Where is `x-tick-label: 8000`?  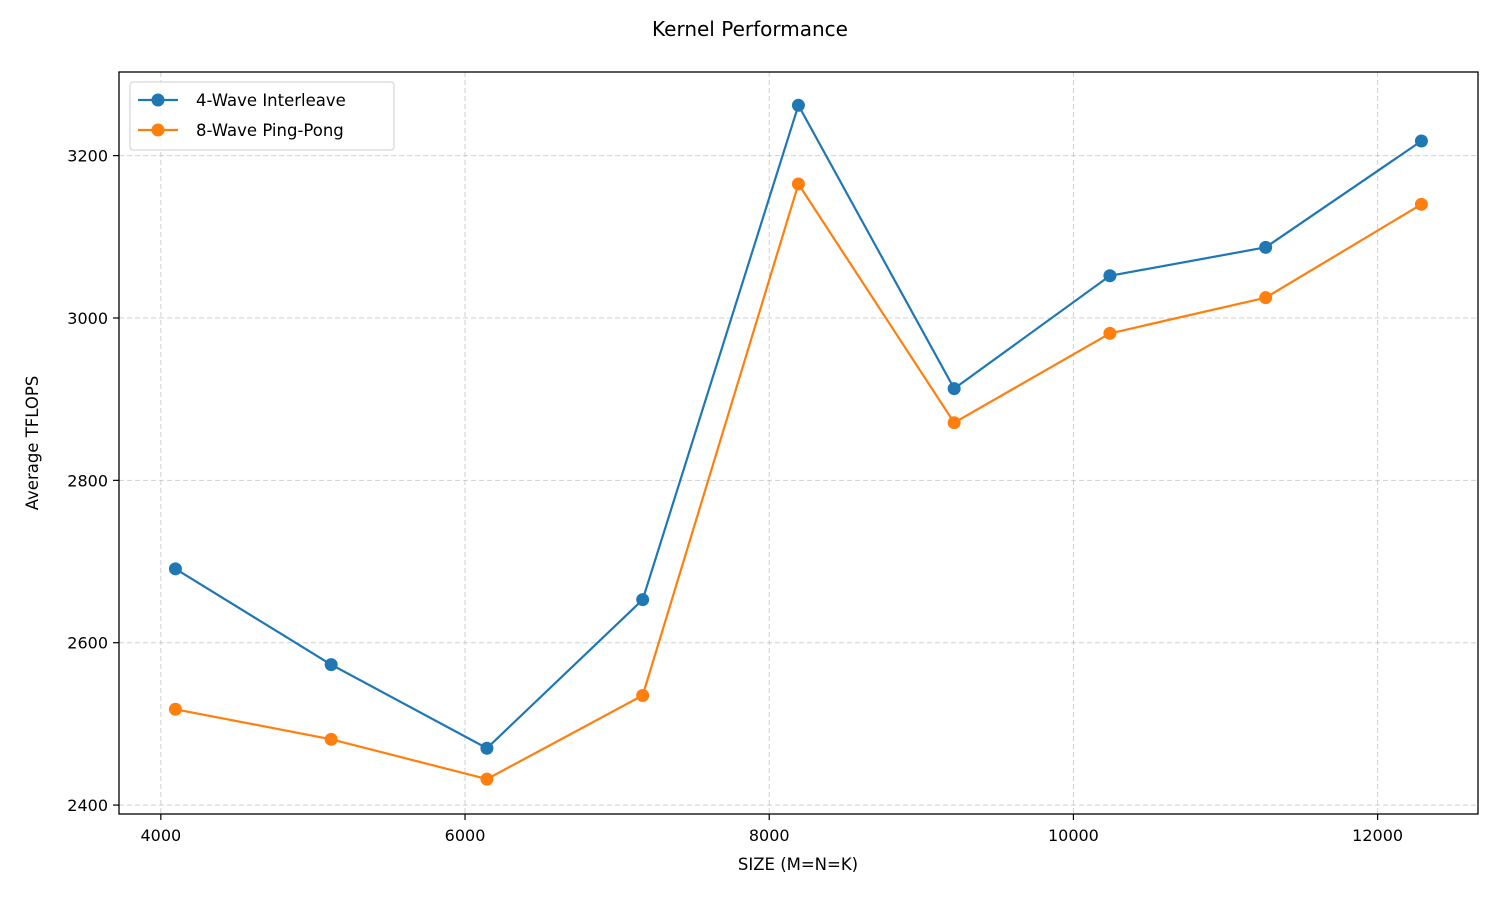 x-tick-label: 8000 is located at coordinates (769, 835).